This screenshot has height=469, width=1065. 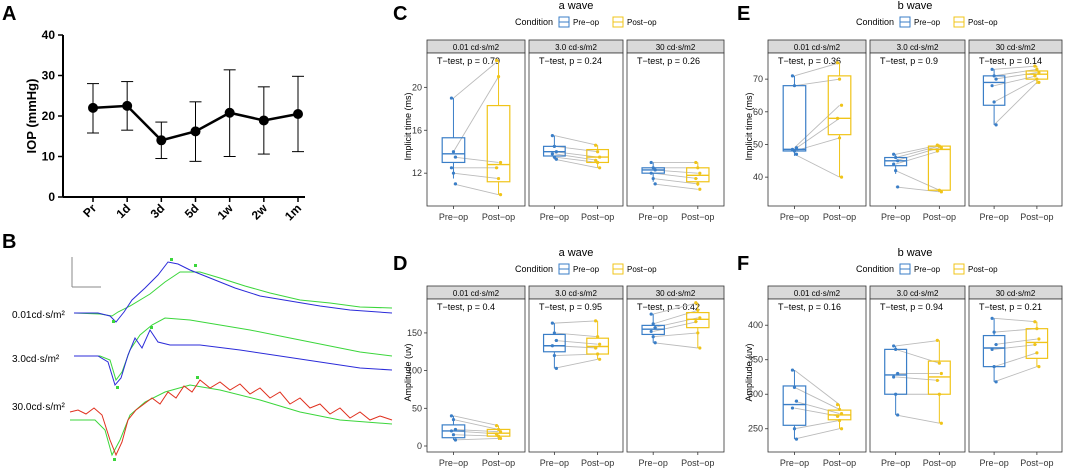 I want to click on facet: 3.0 cd·s/m2 T−test, p = 0.95 Pre−op Post−op, so click(x=576, y=376).